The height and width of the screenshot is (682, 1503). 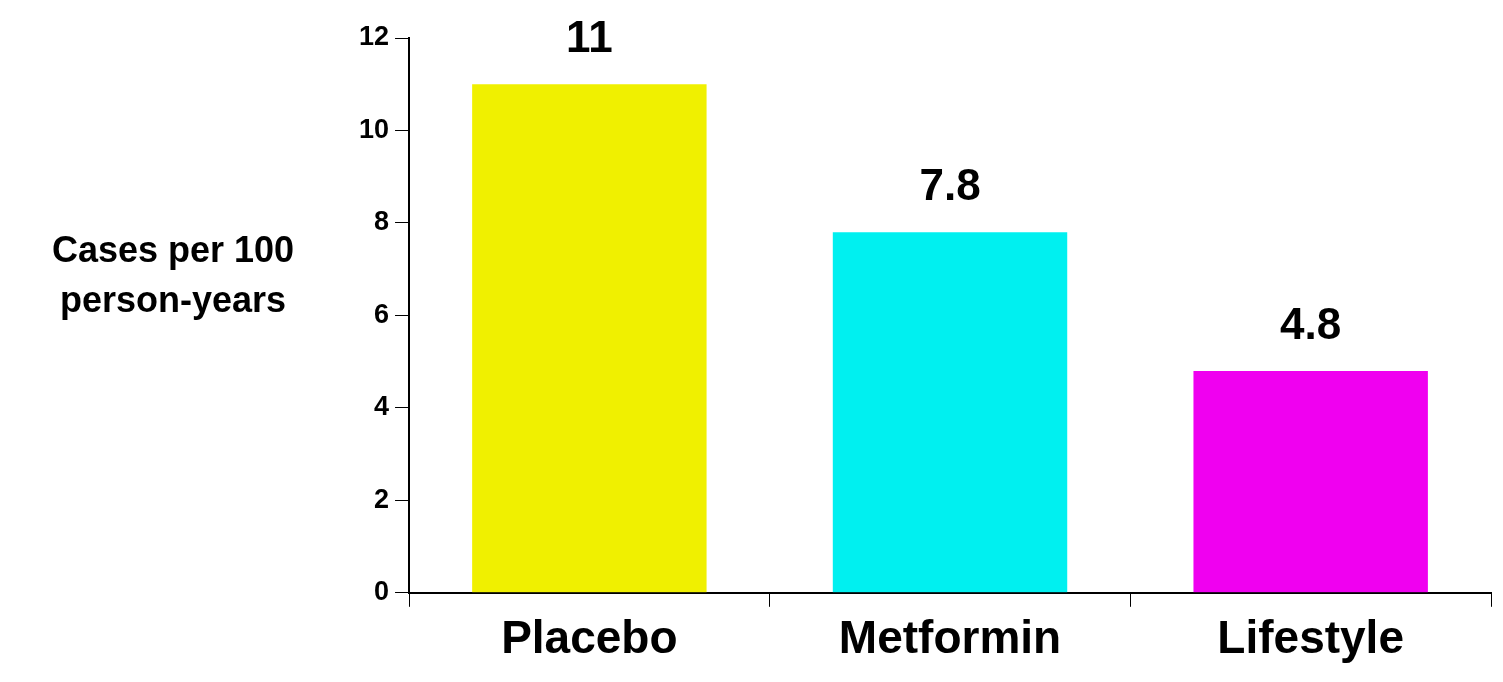 I want to click on y-axis-title: Cases per 100 person-years, so click(x=173, y=275).